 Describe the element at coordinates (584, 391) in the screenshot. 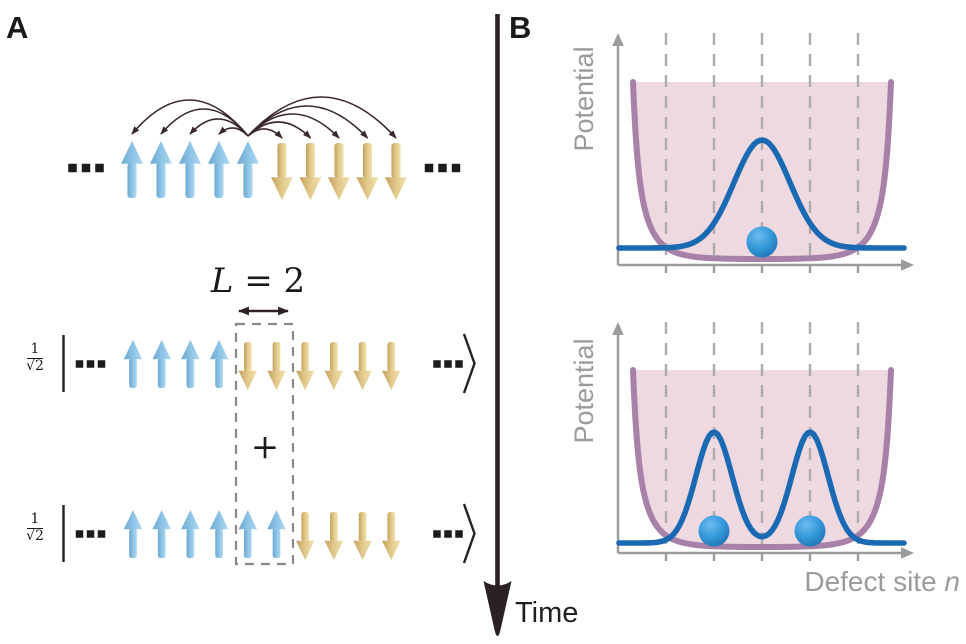

I see `potential-axis-label-bottom: Potential` at that location.